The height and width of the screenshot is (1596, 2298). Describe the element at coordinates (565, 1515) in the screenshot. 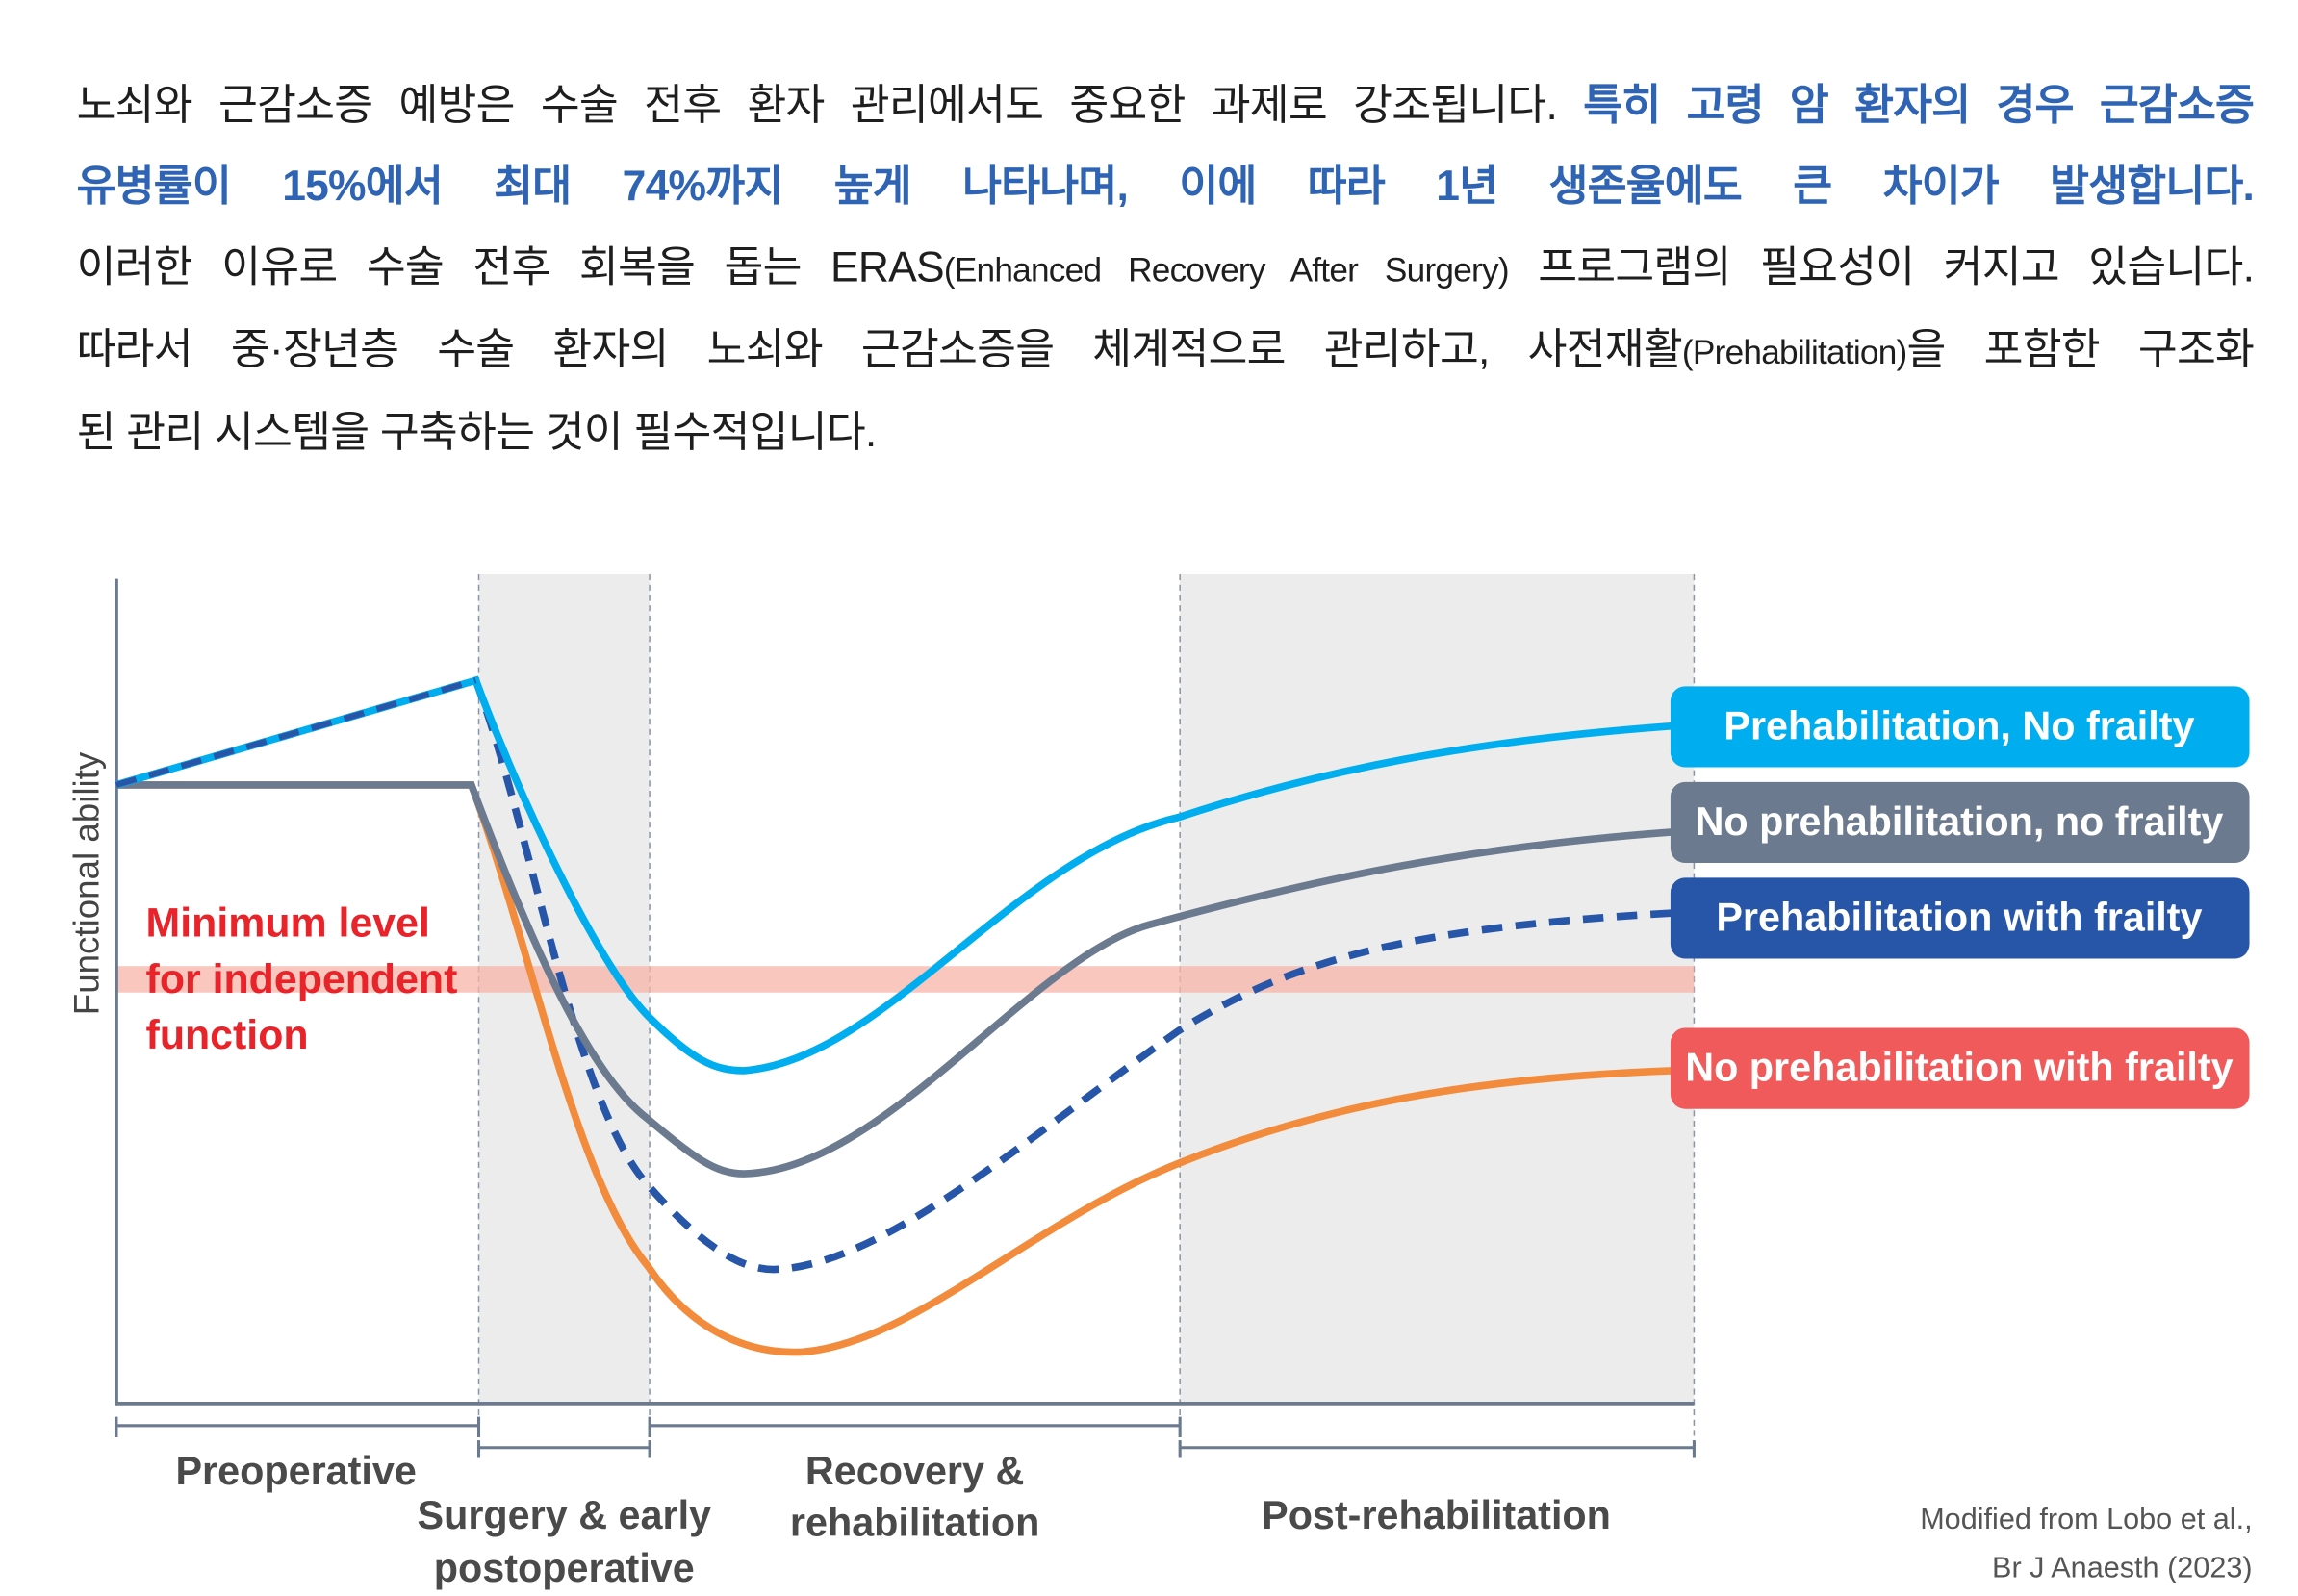

I see `phase-label-surgery: Surgery & early` at that location.